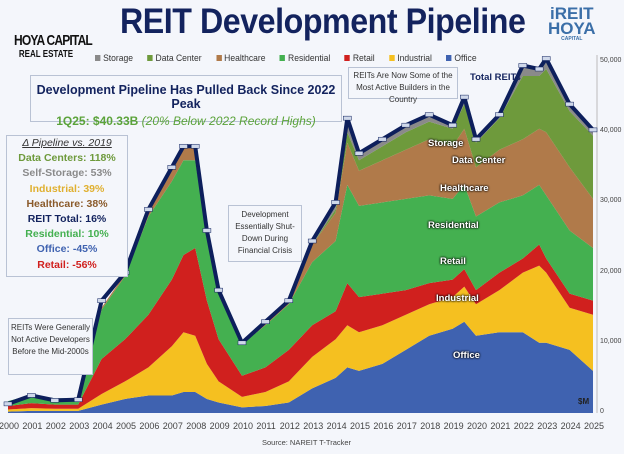  I want to click on y-tick-label: 40,000, so click(611, 131).